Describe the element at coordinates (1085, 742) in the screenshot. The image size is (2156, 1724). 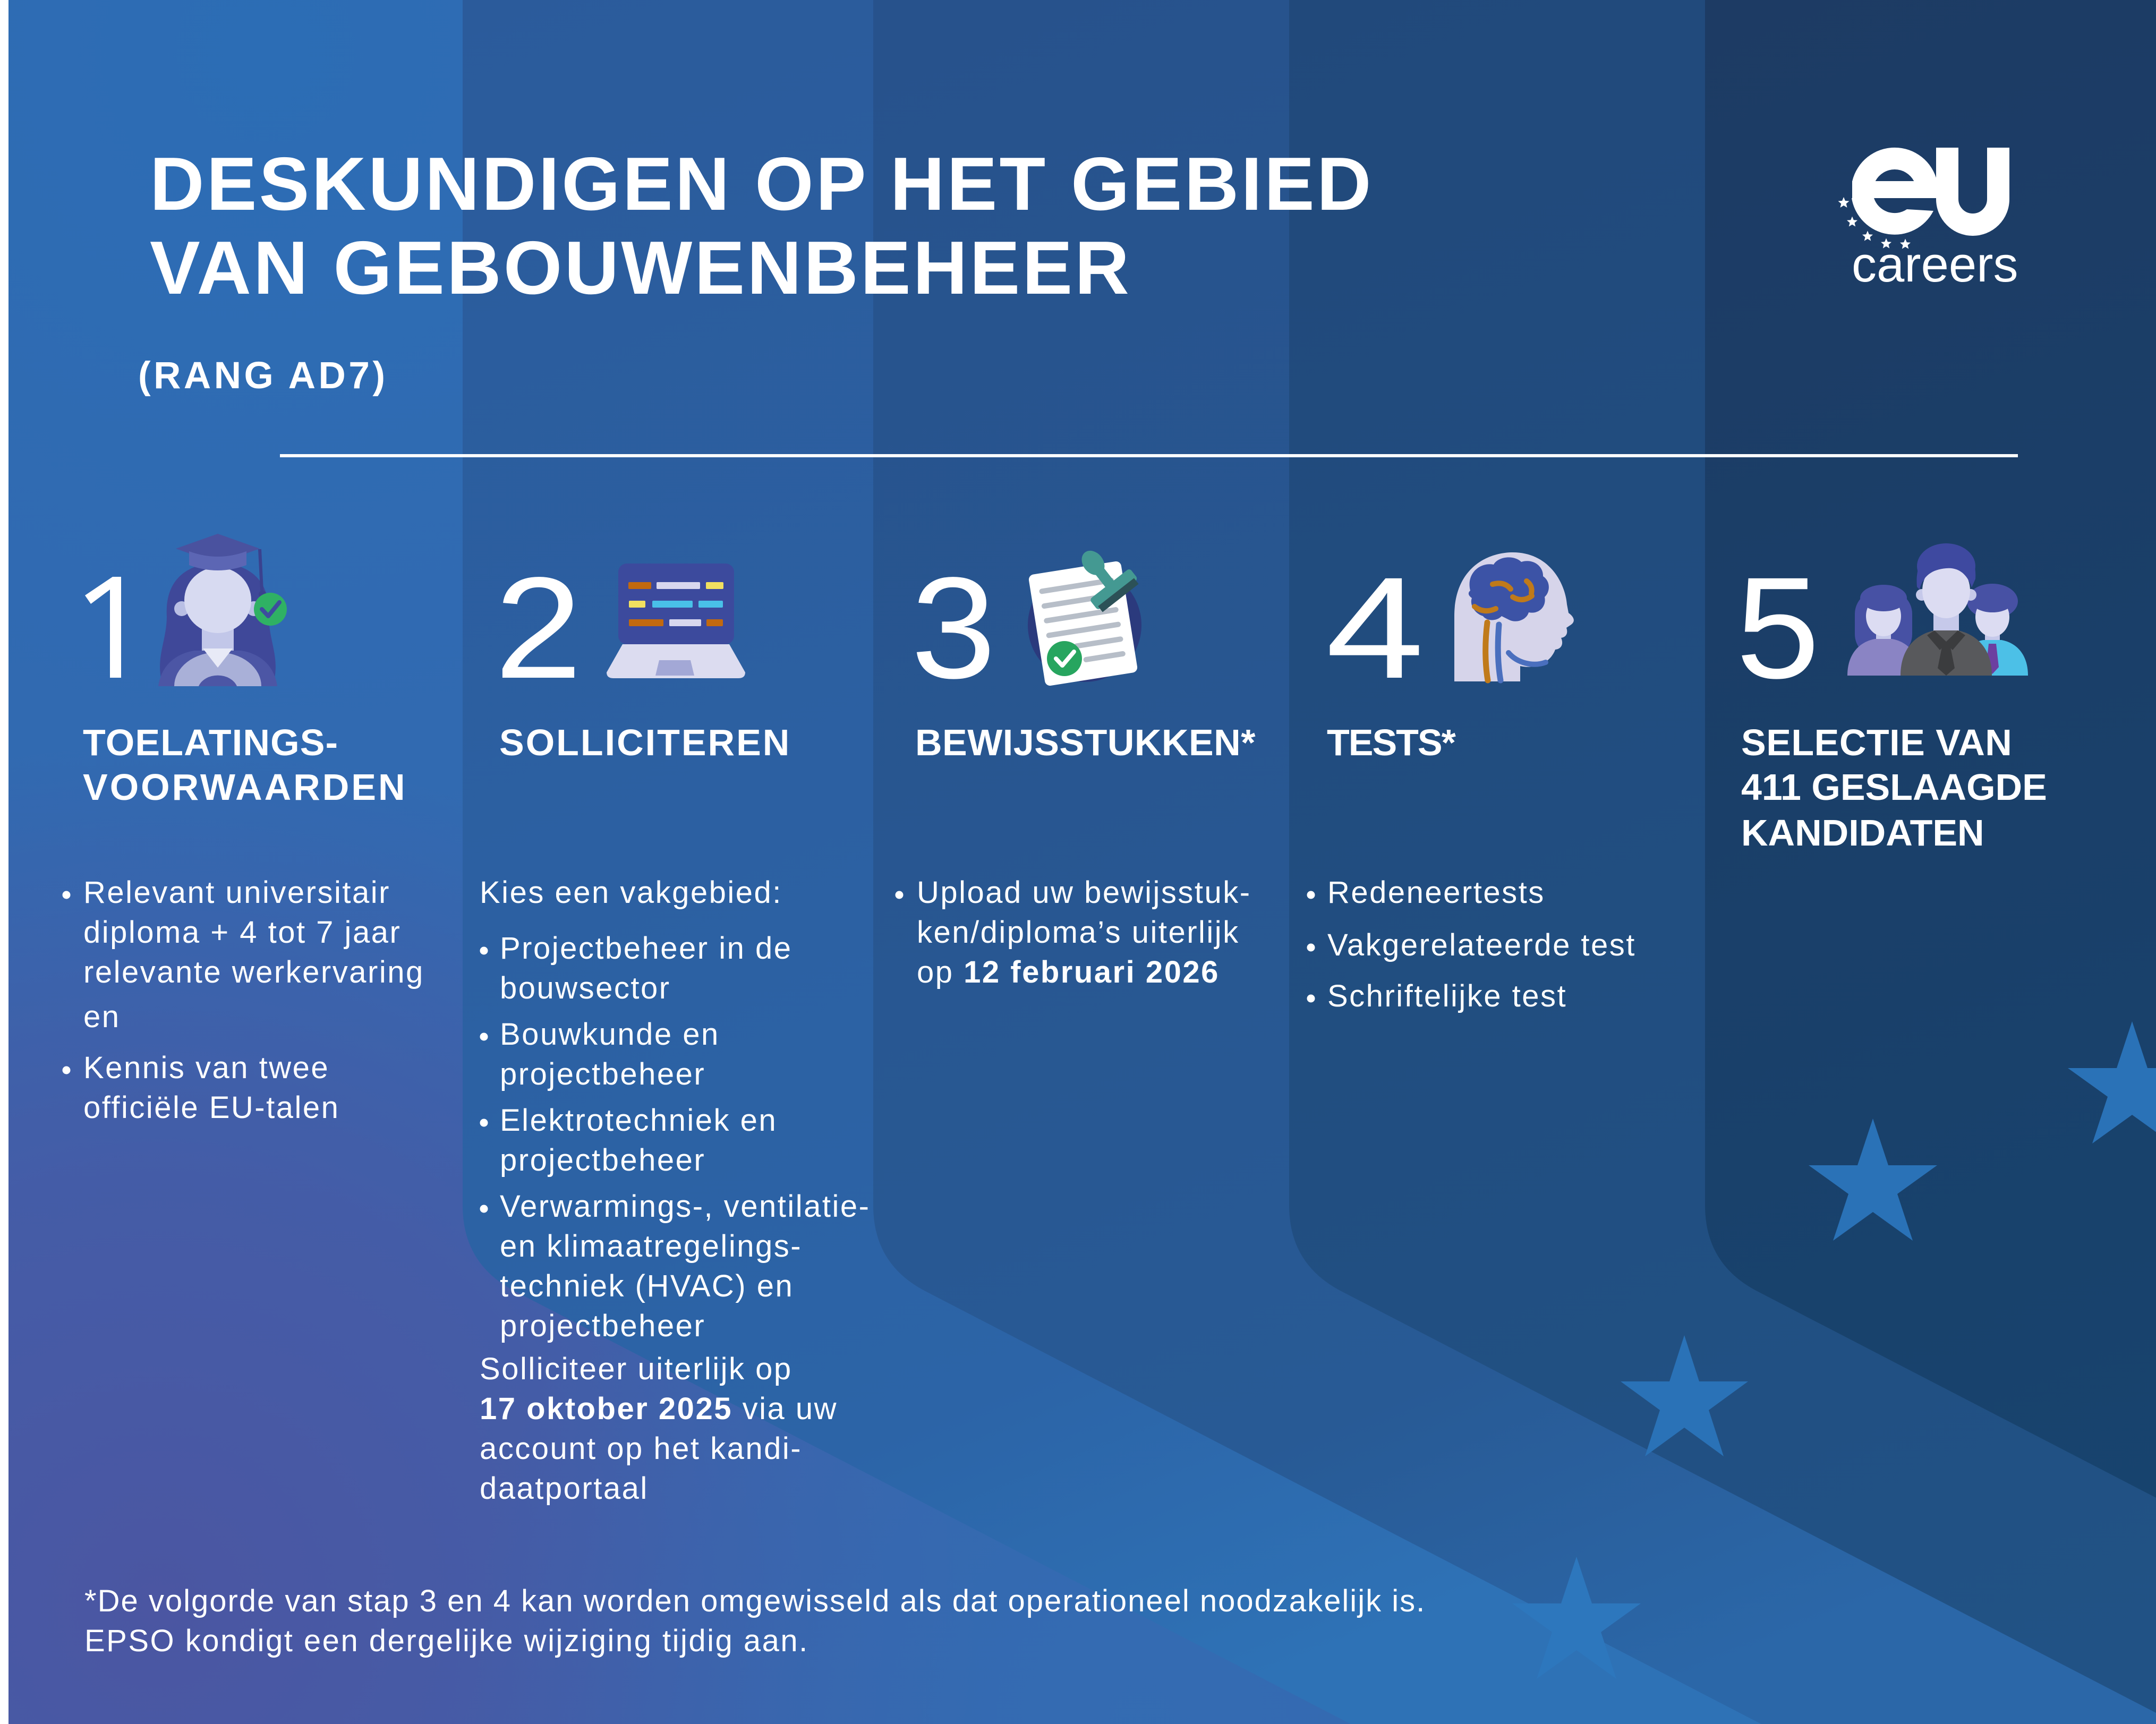
I see `svg-text: BEWIJSSTUKKEN*` at that location.